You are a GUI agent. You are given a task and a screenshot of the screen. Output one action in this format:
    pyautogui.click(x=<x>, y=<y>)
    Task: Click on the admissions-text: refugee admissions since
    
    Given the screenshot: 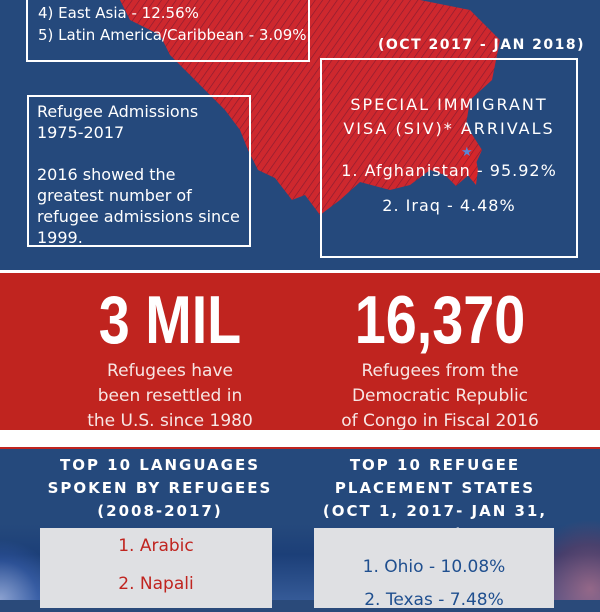 What is the action you would take?
    pyautogui.click(x=138, y=216)
    